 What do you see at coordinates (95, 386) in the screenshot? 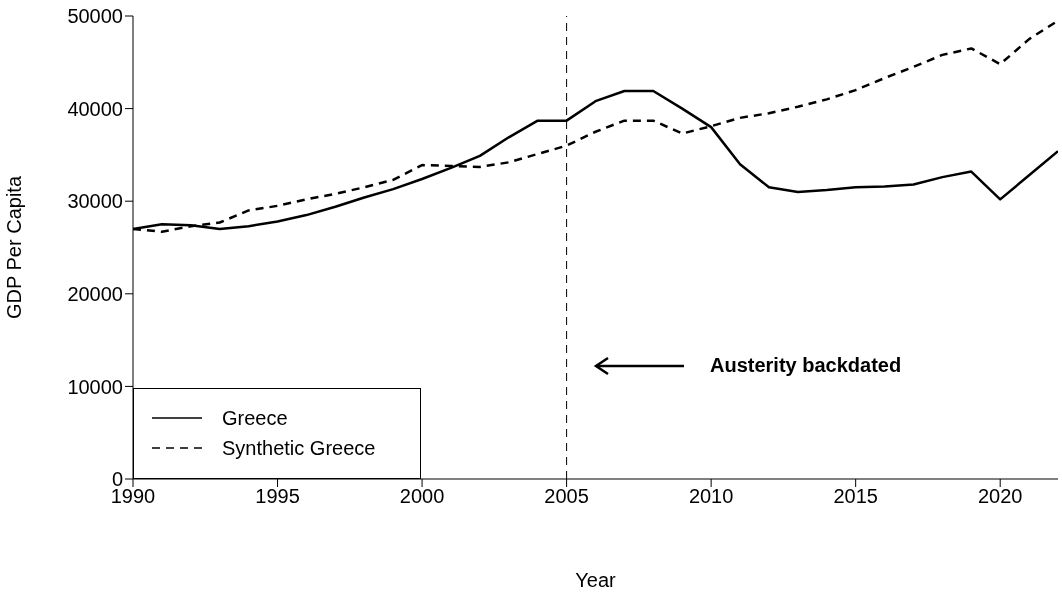
I see `y-tick-label: 10000` at bounding box center [95, 386].